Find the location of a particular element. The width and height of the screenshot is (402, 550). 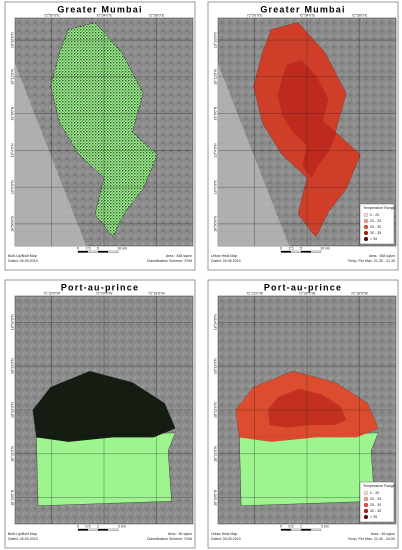

map-info: Temp. Per Max: 21.26 - 41.35 is located at coordinates (371, 261).